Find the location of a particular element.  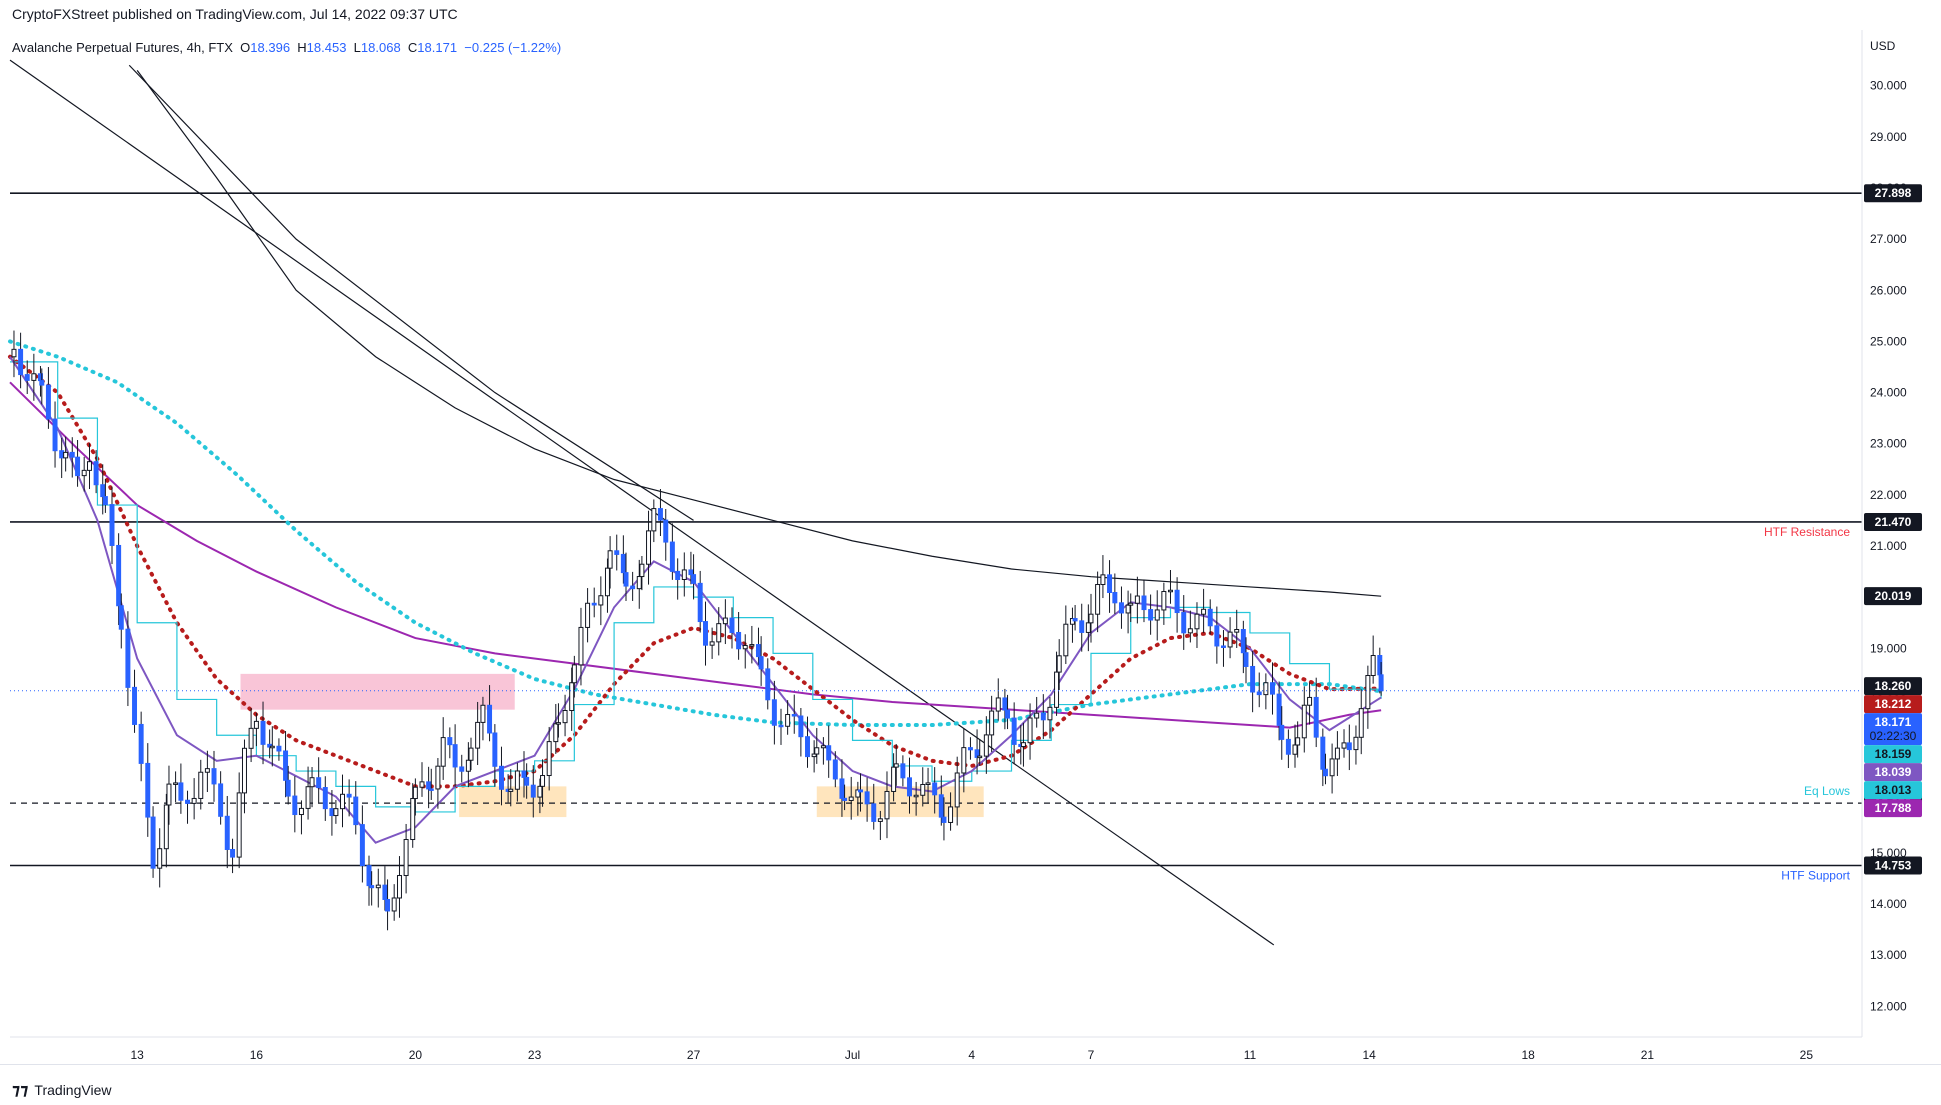

tradingview-logo-text: TradingView is located at coordinates (73, 1090).